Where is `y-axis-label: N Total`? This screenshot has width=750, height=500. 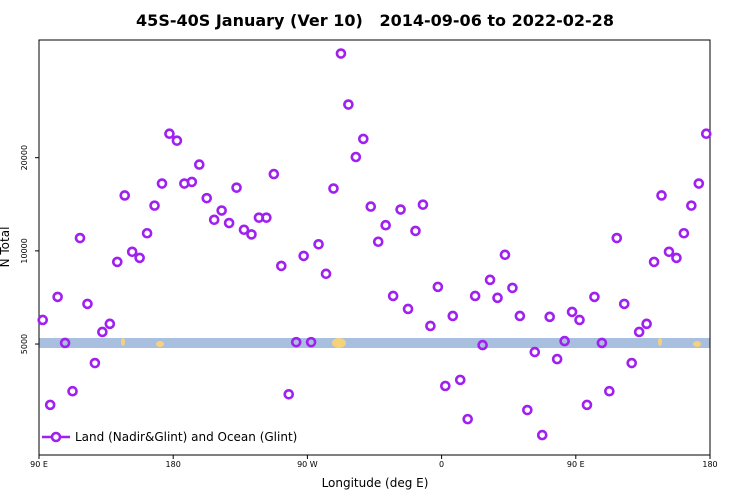 y-axis-label: N Total is located at coordinates (6, 247).